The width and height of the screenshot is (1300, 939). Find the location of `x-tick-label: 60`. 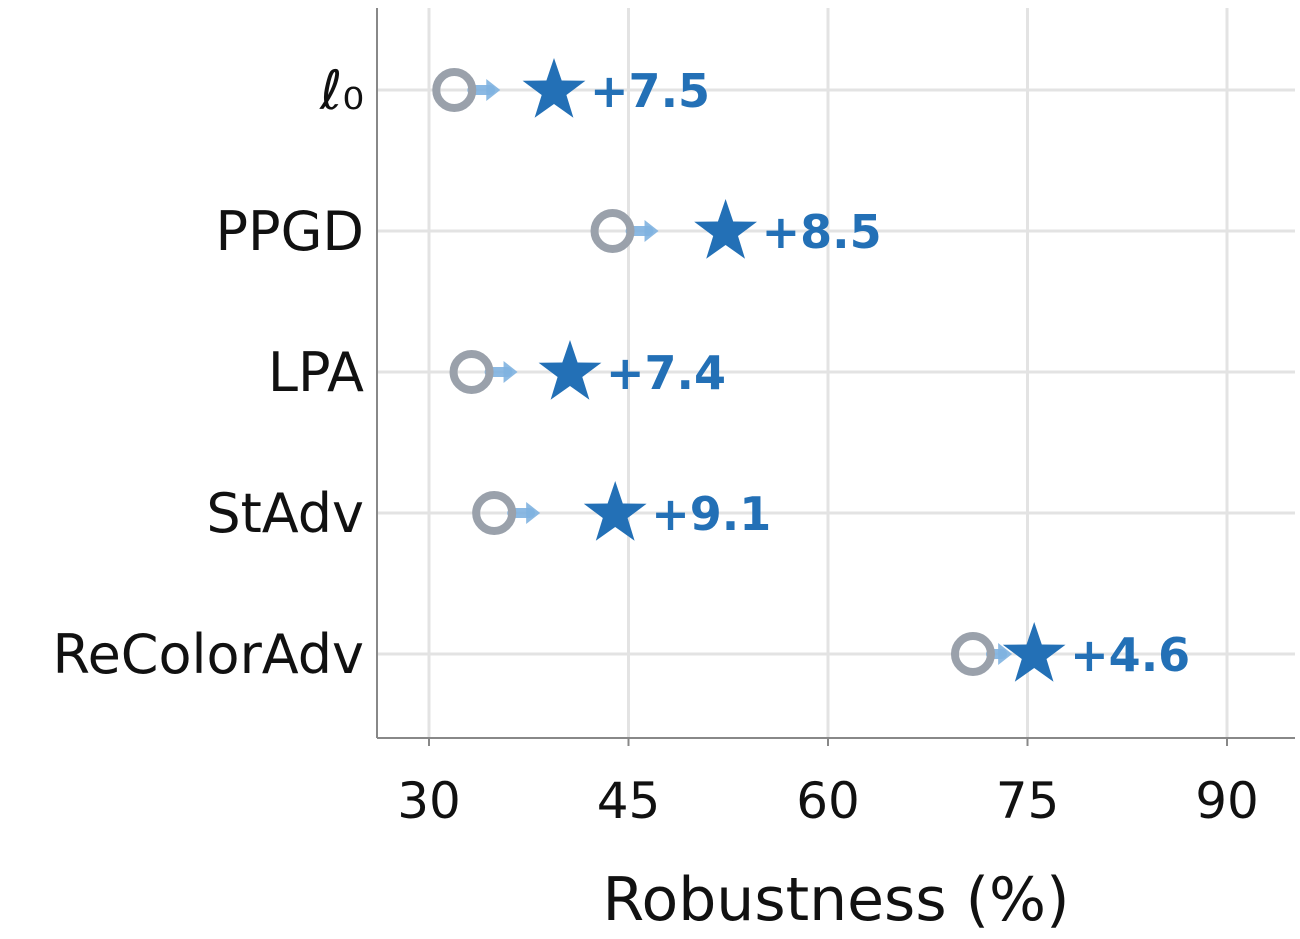

x-tick-label: 60 is located at coordinates (828, 801).